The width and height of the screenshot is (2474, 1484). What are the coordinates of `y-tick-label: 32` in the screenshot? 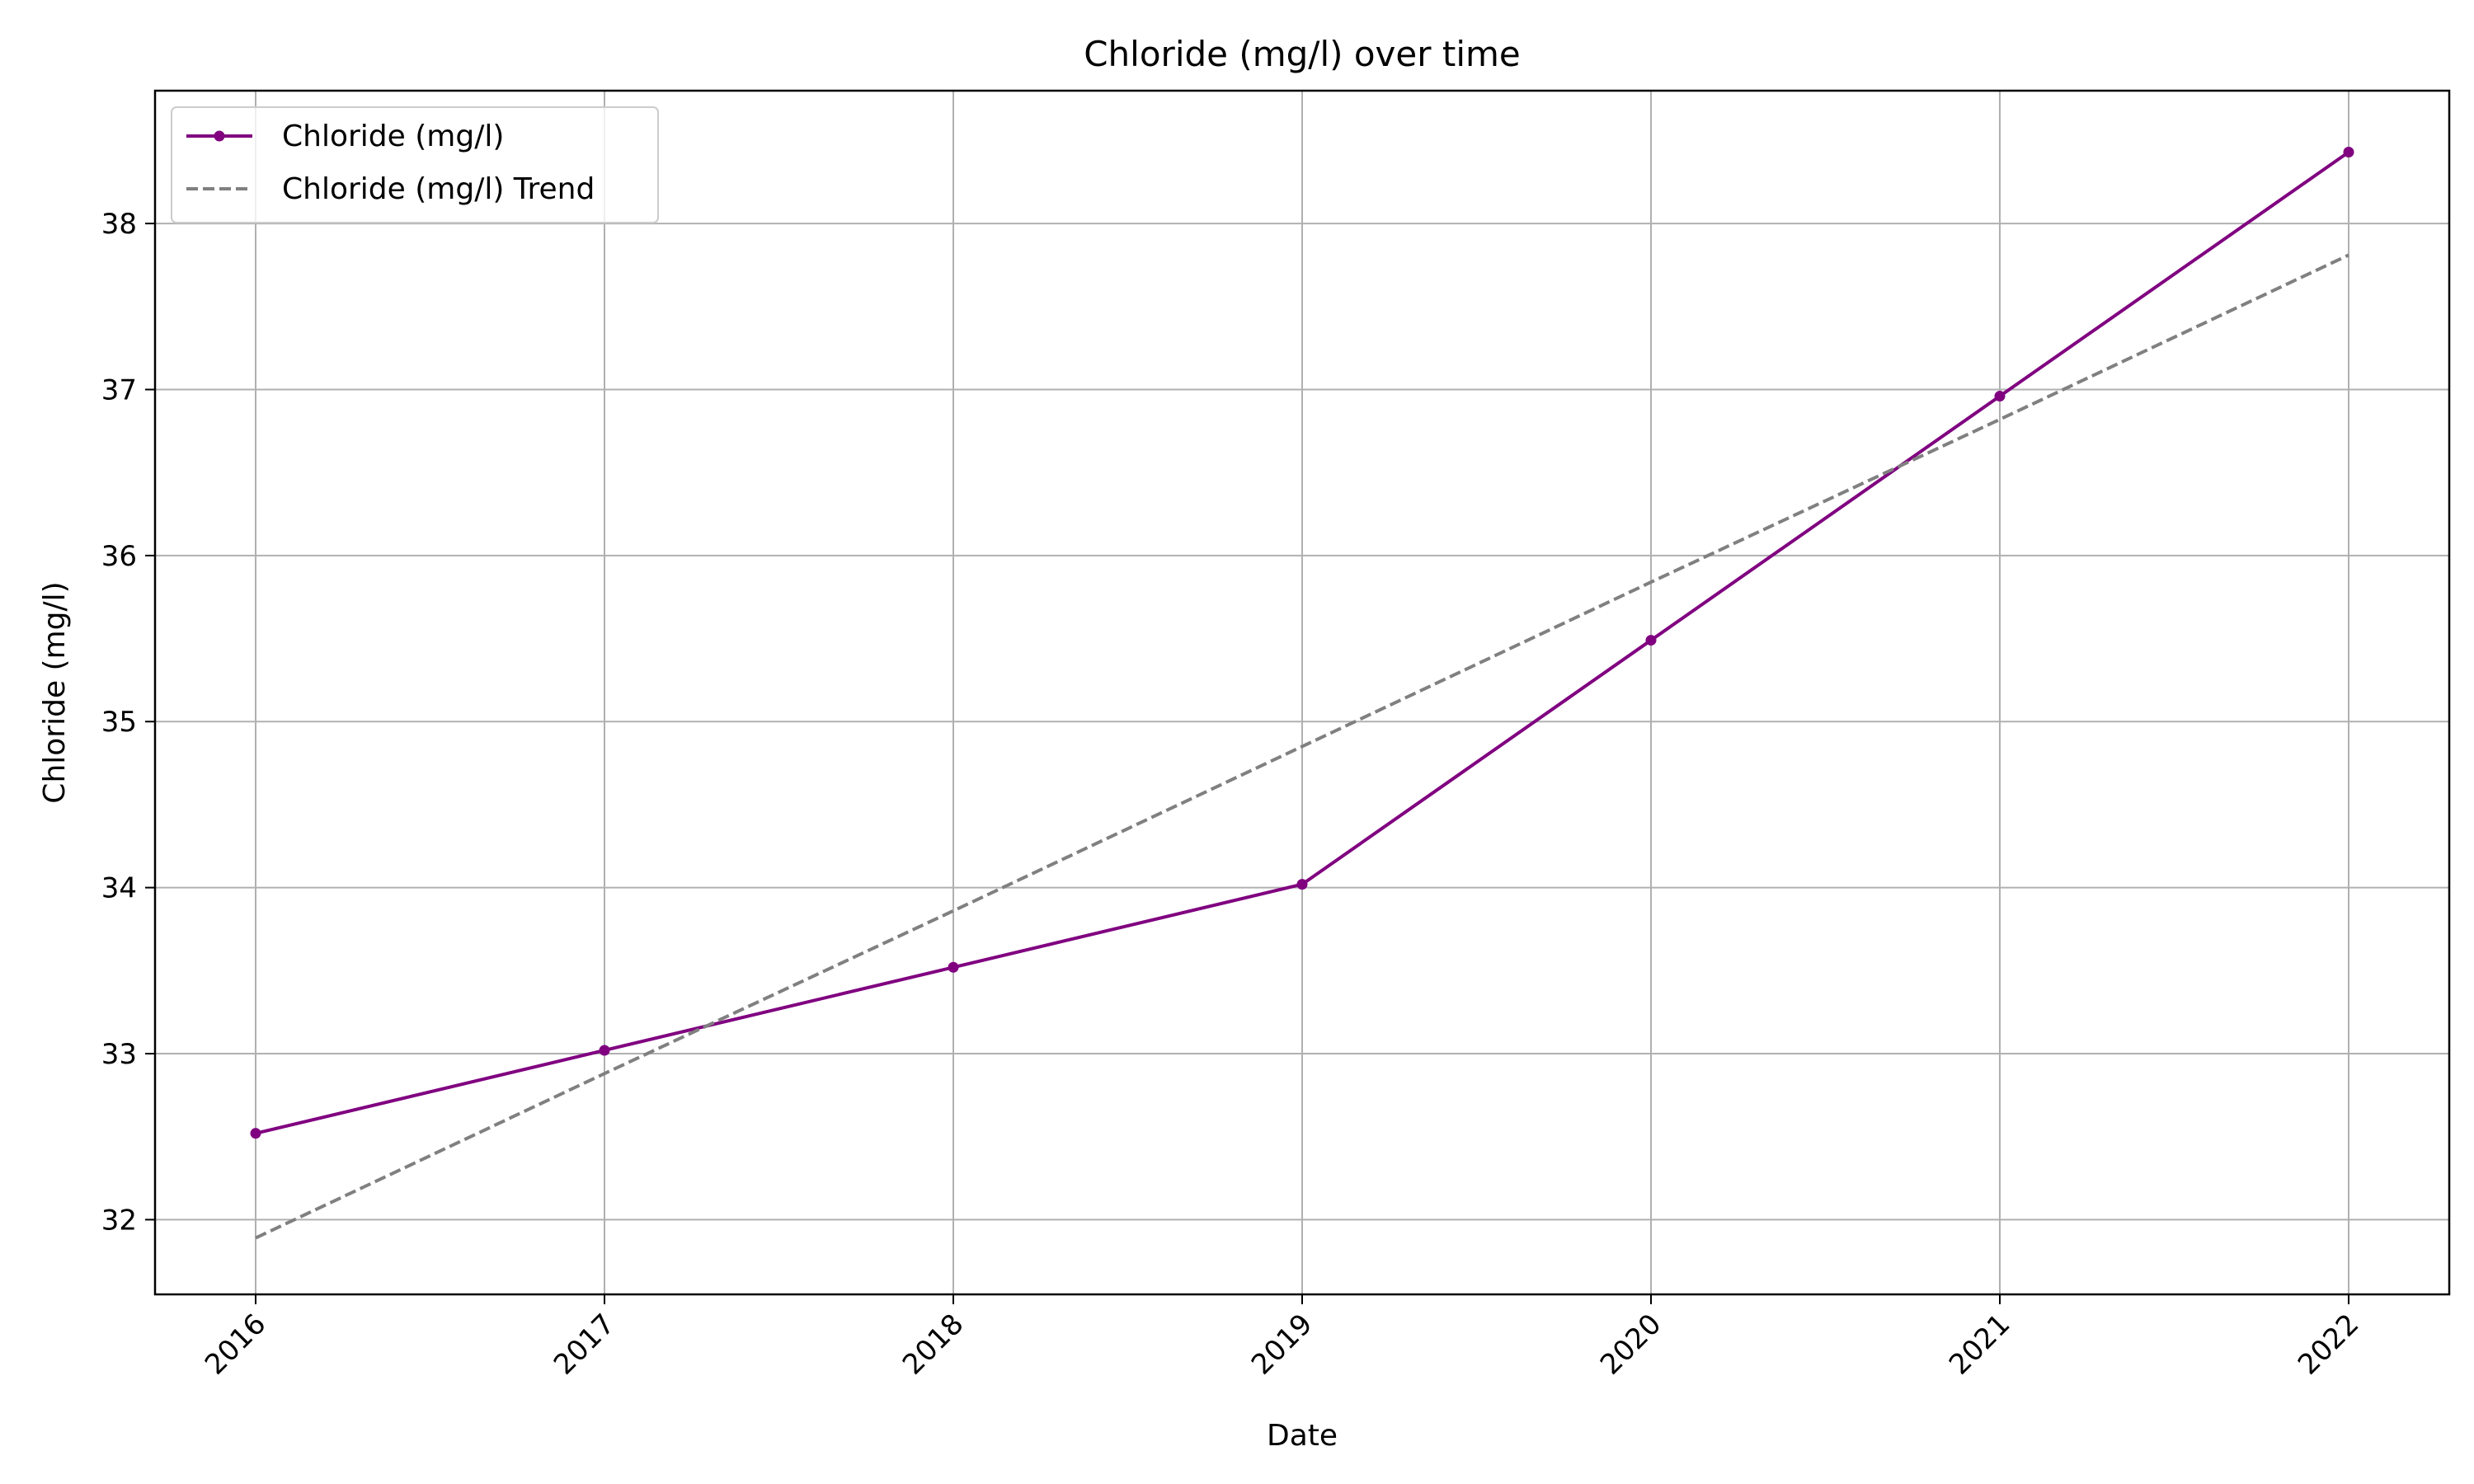 It's located at (119, 1220).